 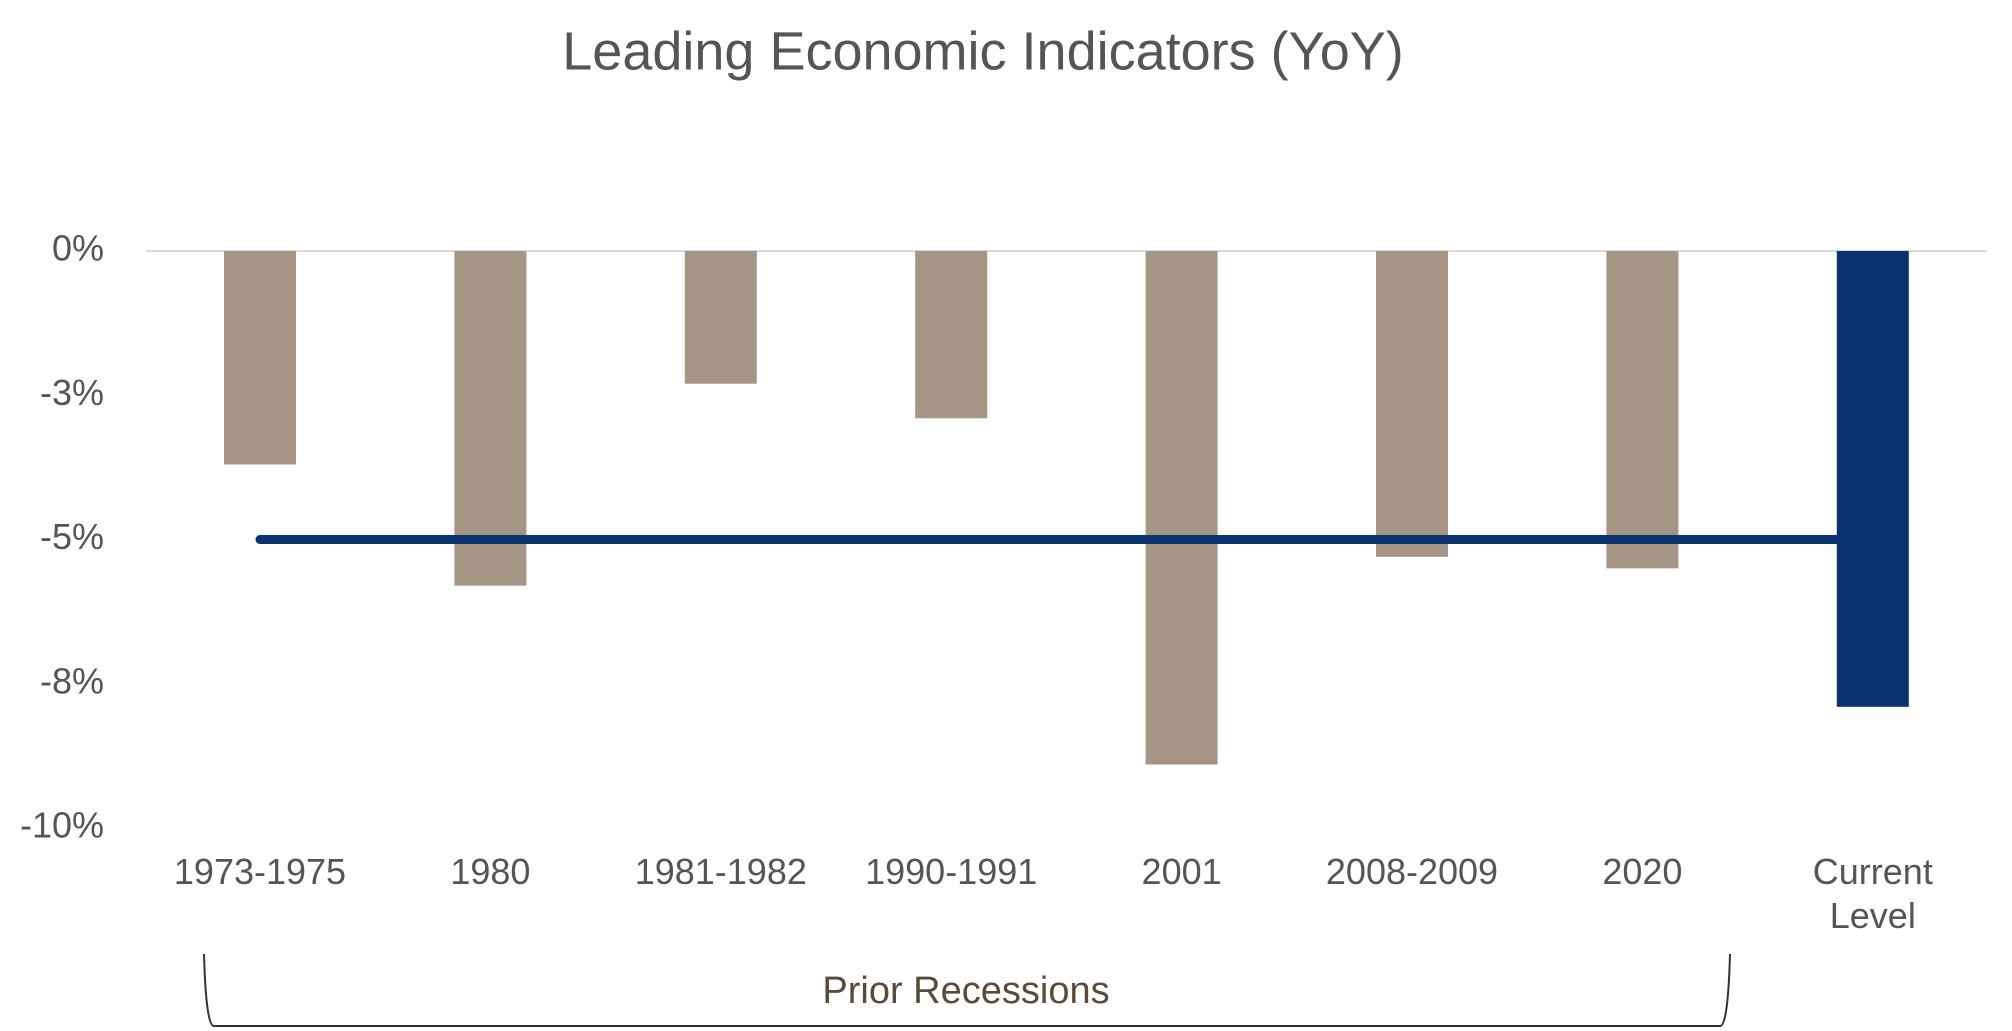 I want to click on y-tick-label: -10%, so click(x=62, y=825).